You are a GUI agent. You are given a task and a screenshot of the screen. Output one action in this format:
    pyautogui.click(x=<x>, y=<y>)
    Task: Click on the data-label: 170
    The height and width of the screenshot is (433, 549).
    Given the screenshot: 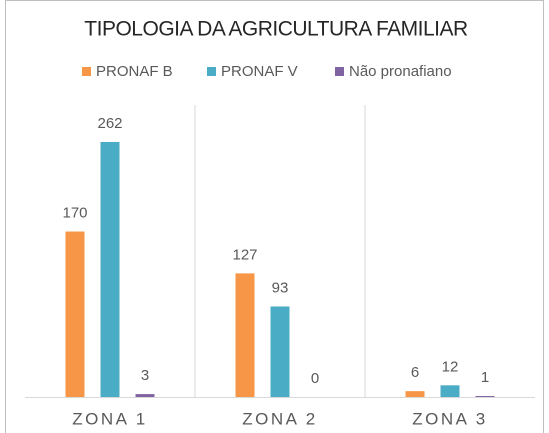 What is the action you would take?
    pyautogui.click(x=74, y=213)
    